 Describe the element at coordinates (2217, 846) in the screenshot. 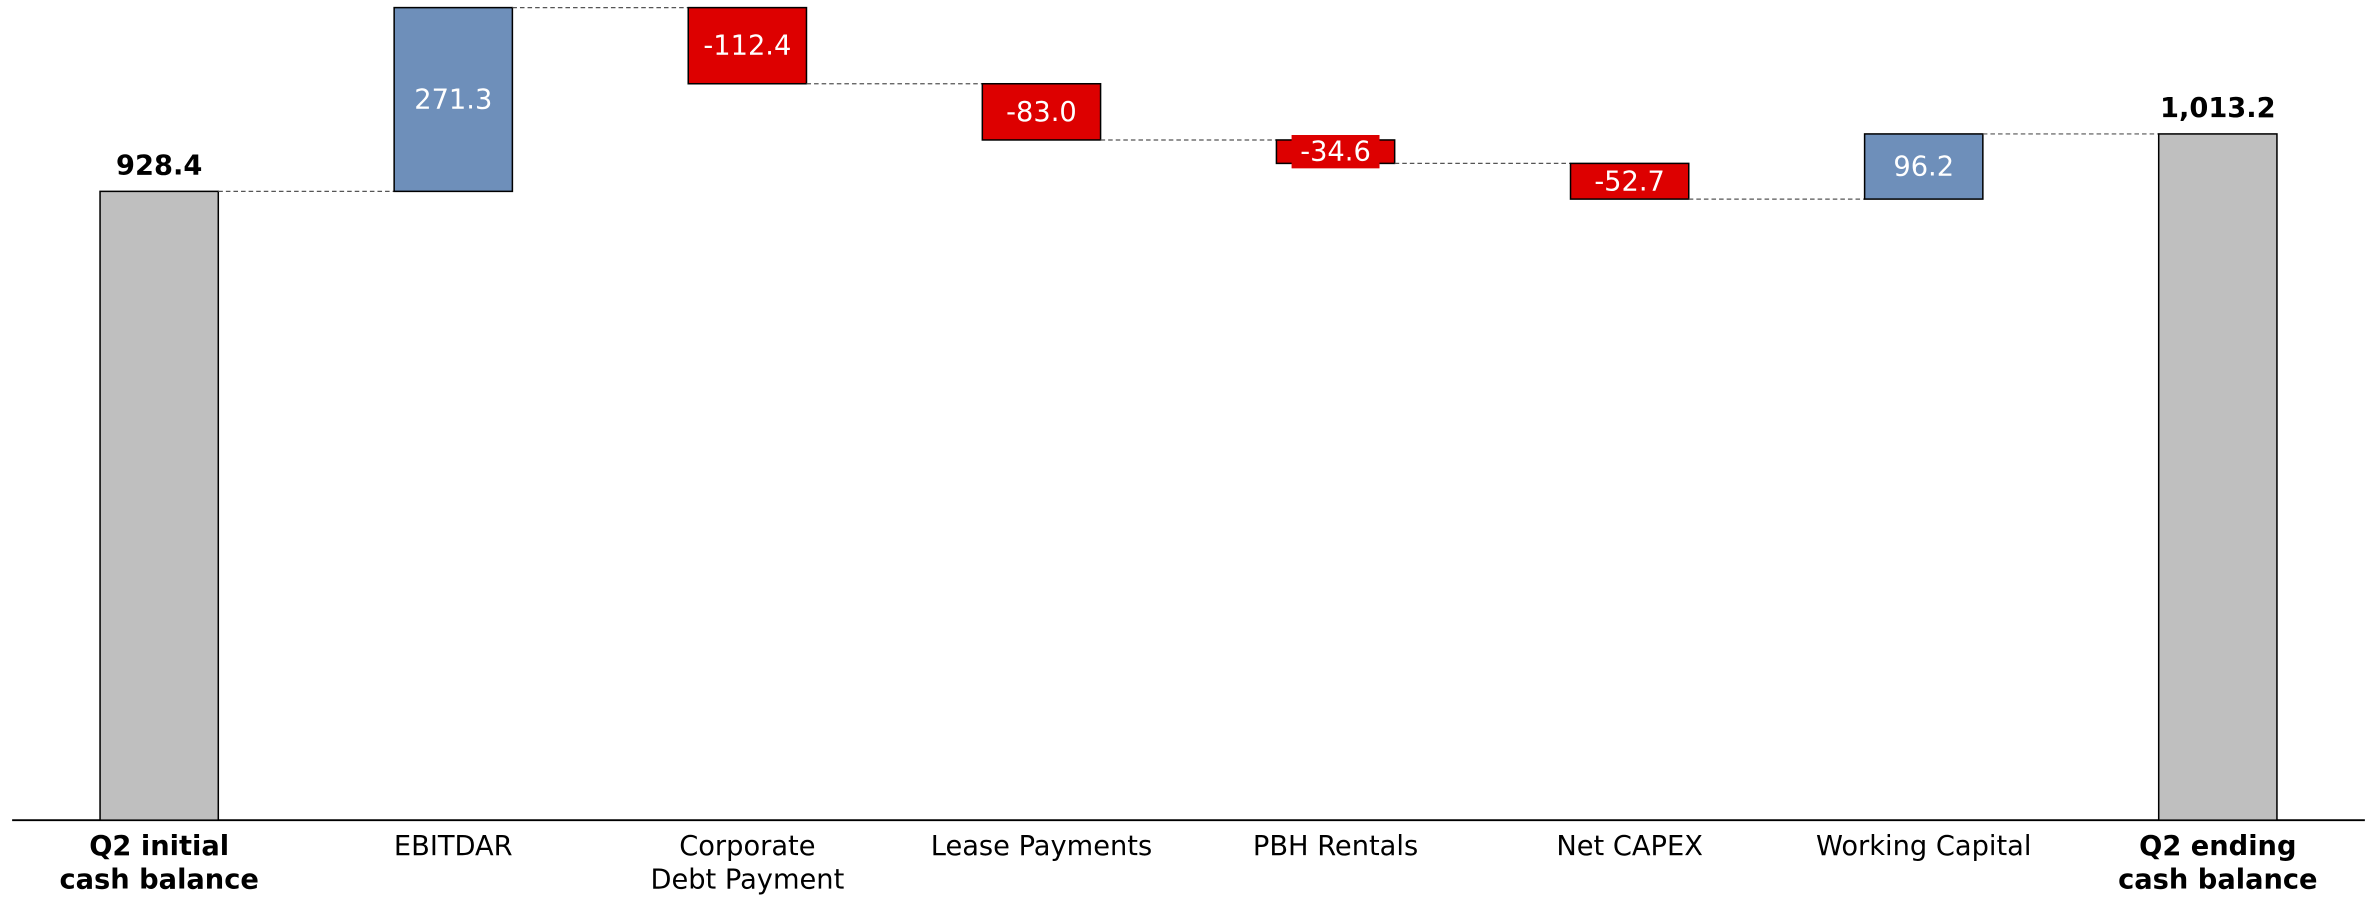

I see `x-tick-label: Q2 ending` at that location.